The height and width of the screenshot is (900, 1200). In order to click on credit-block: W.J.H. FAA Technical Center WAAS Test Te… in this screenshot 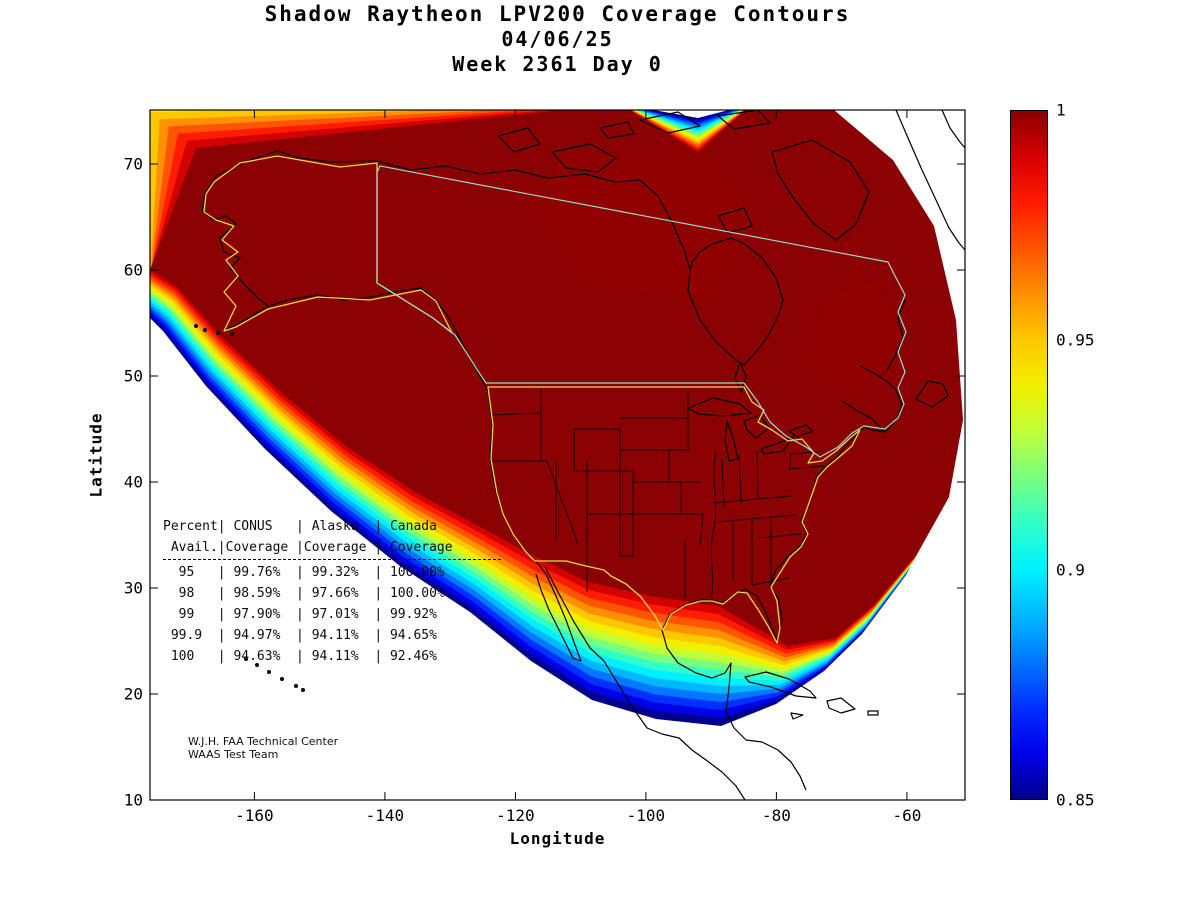, I will do `click(263, 748)`.